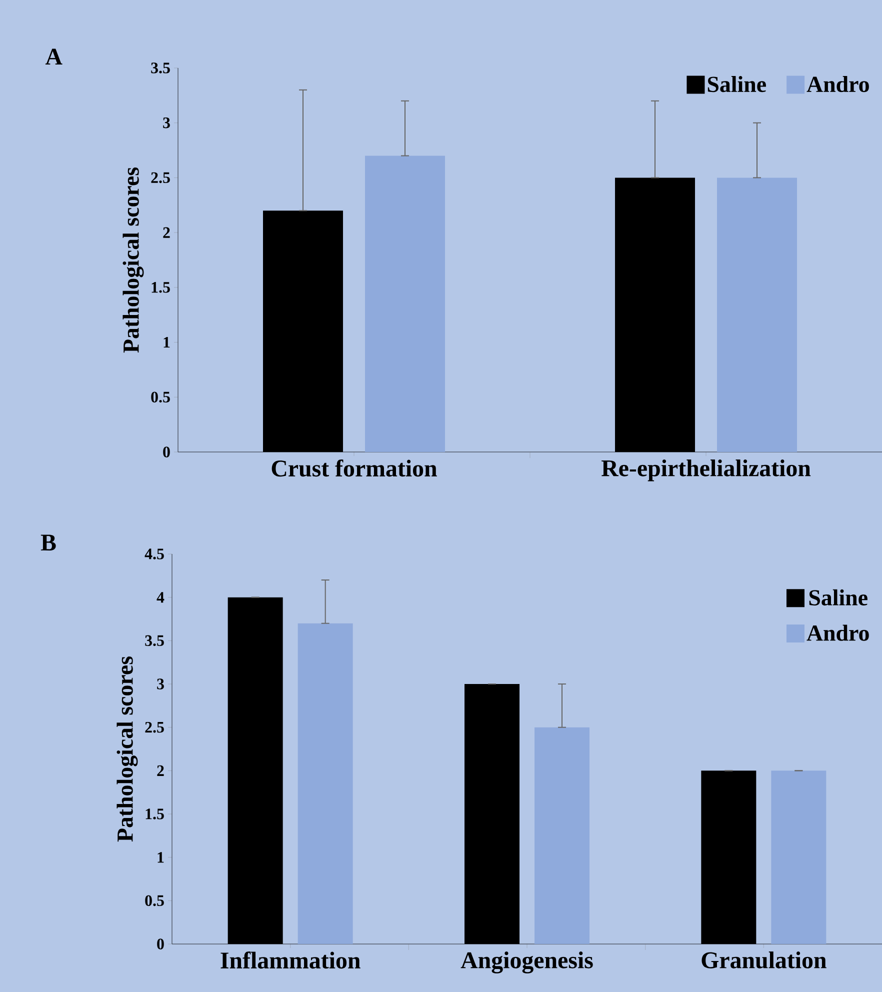 This screenshot has width=882, height=992. What do you see at coordinates (154, 554) in the screenshot?
I see `y-tick-label: 4.5` at bounding box center [154, 554].